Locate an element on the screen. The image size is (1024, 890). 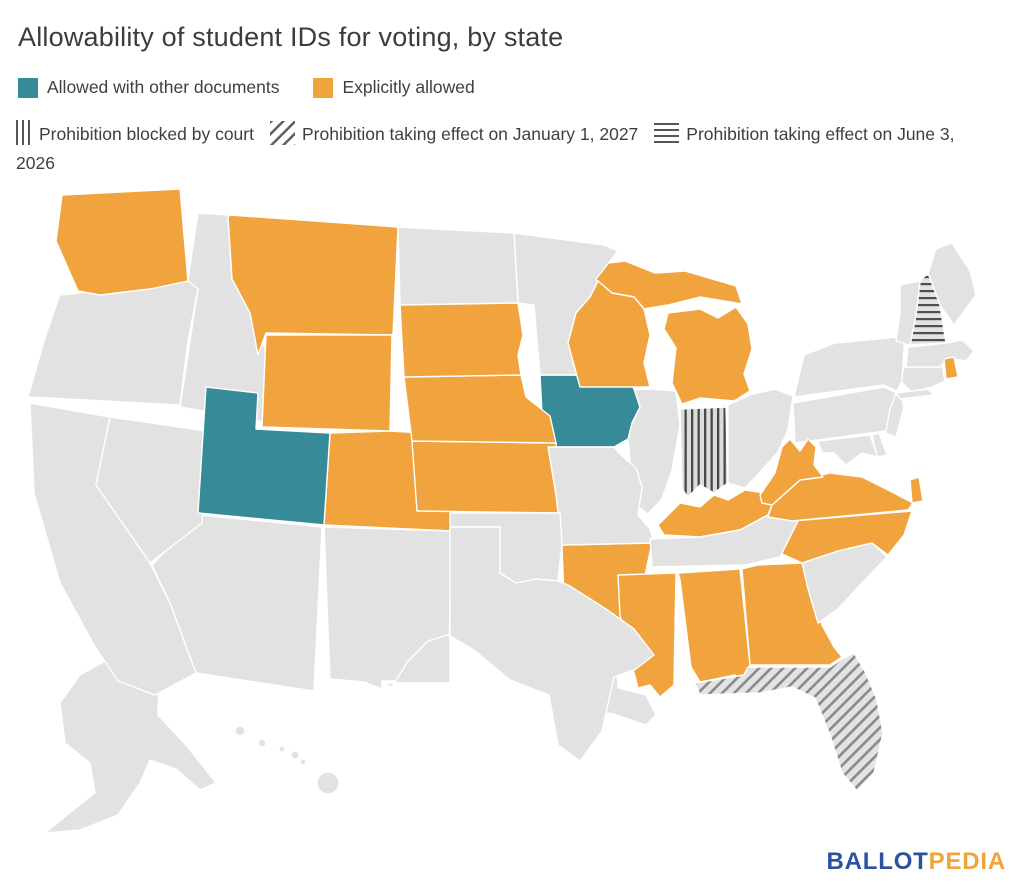
legend-label: Allowed with other documents is located at coordinates (163, 87).